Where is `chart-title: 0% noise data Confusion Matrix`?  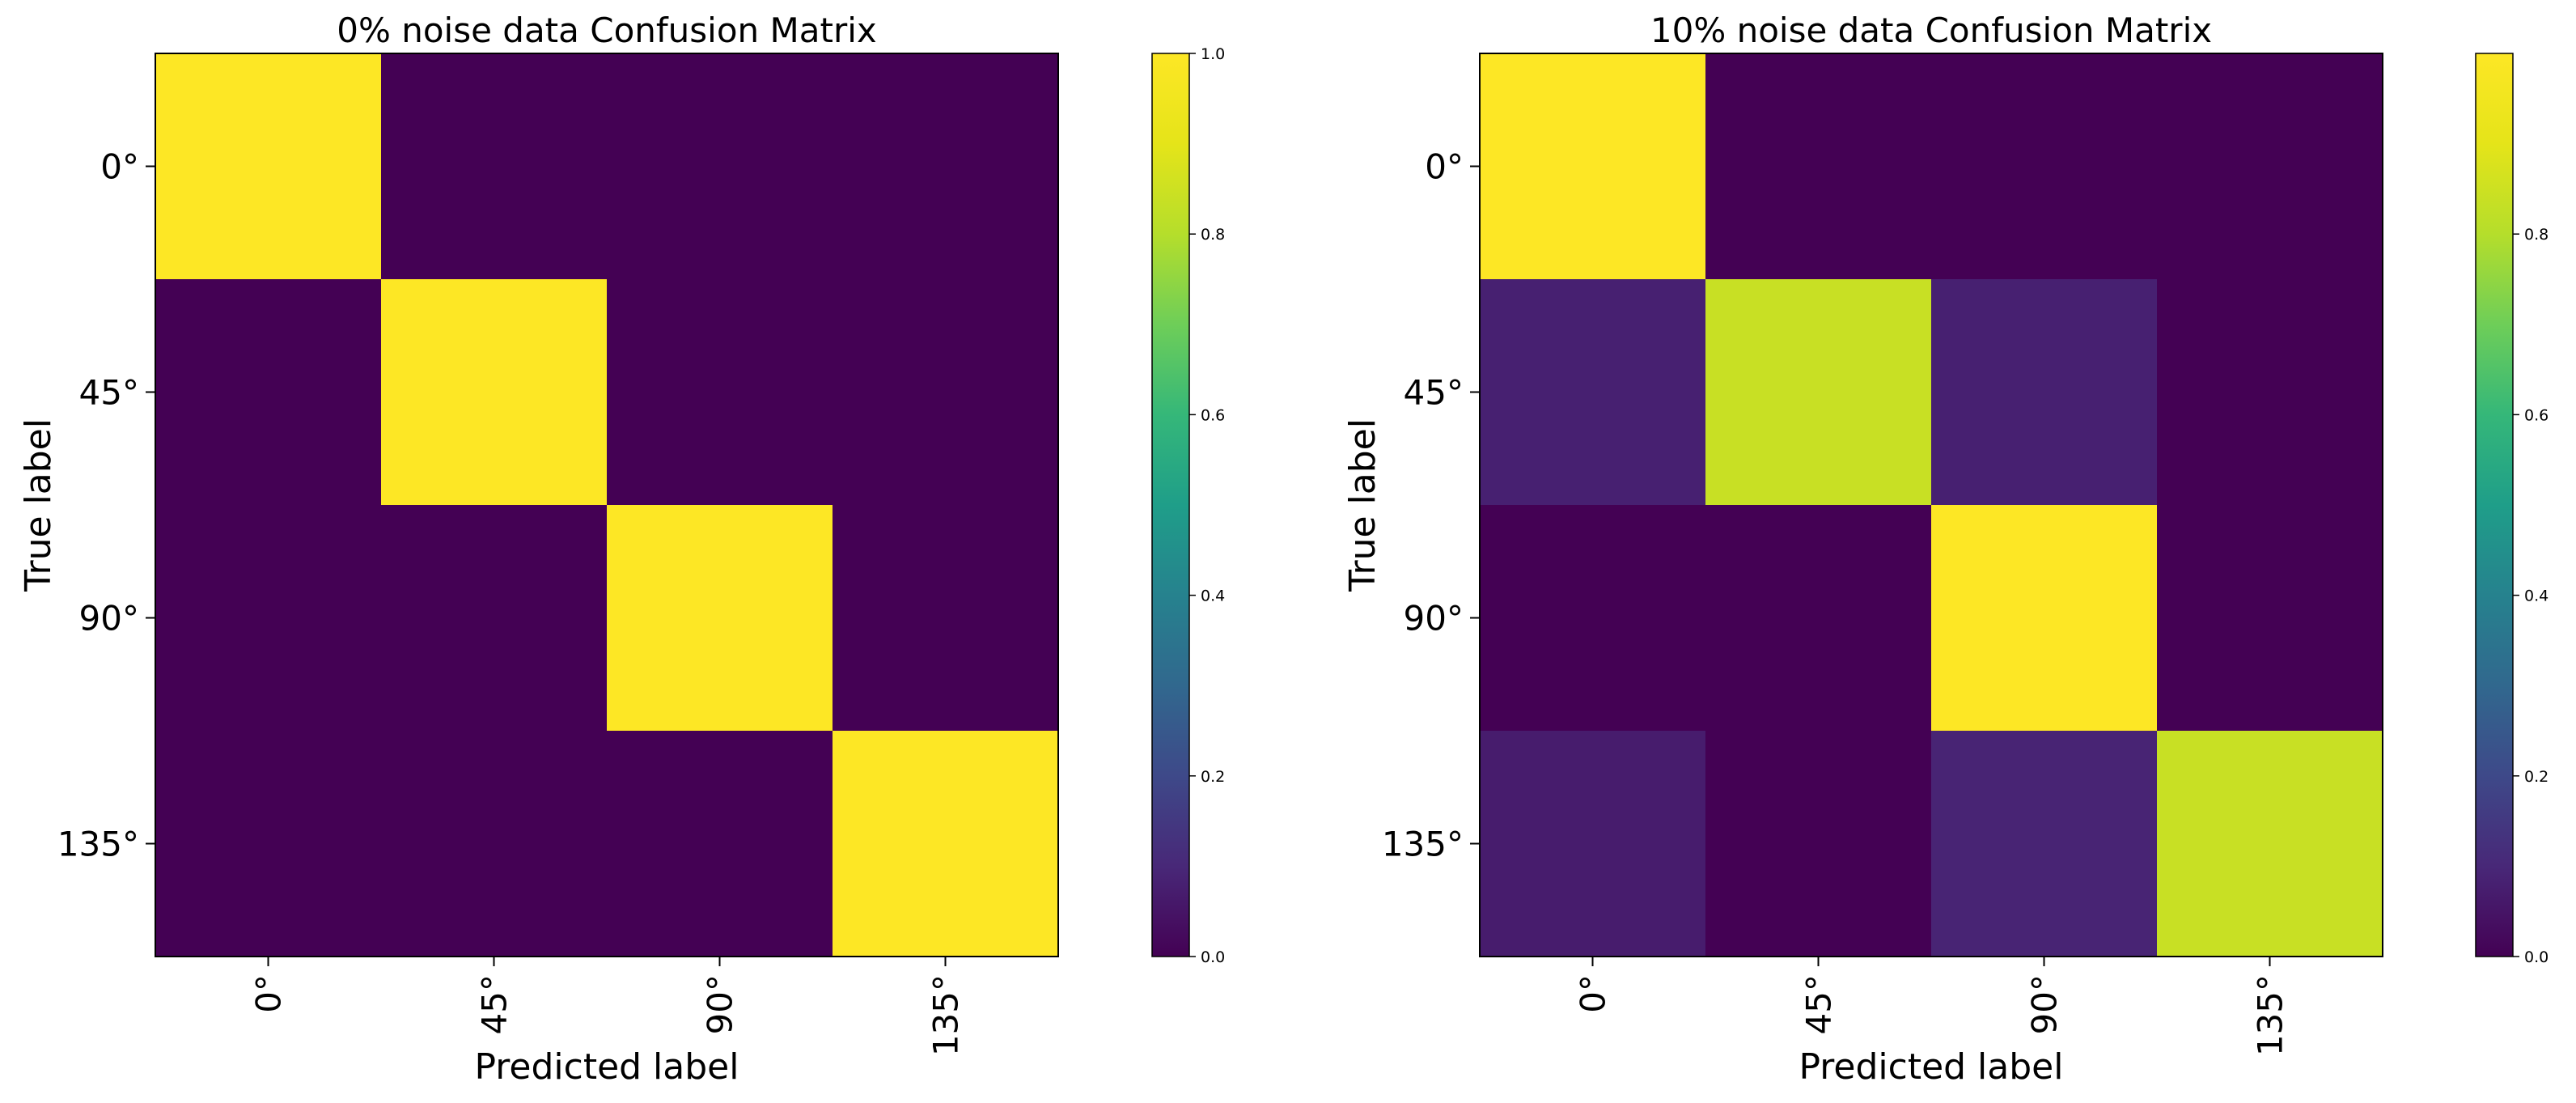
chart-title: 0% noise data Confusion Matrix is located at coordinates (607, 30).